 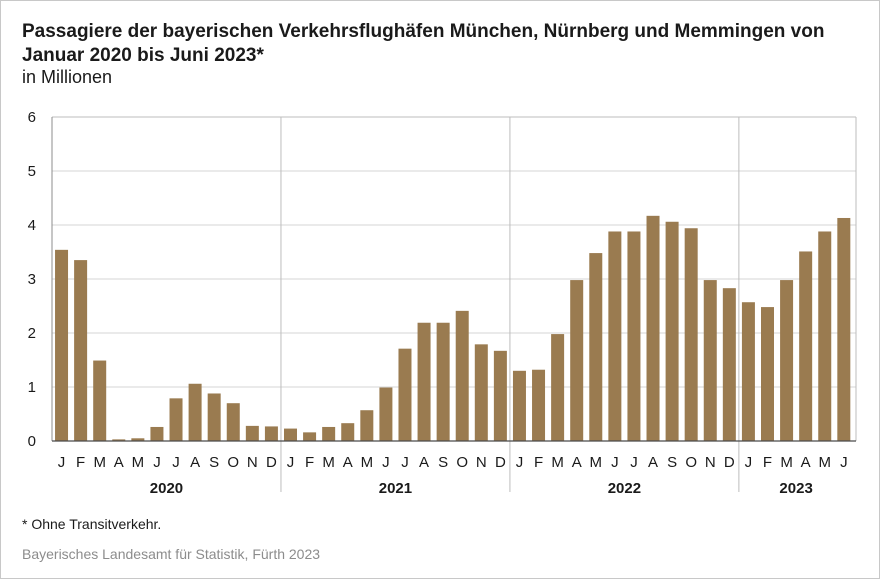 I want to click on y-tick-label: 2, so click(x=32, y=333).